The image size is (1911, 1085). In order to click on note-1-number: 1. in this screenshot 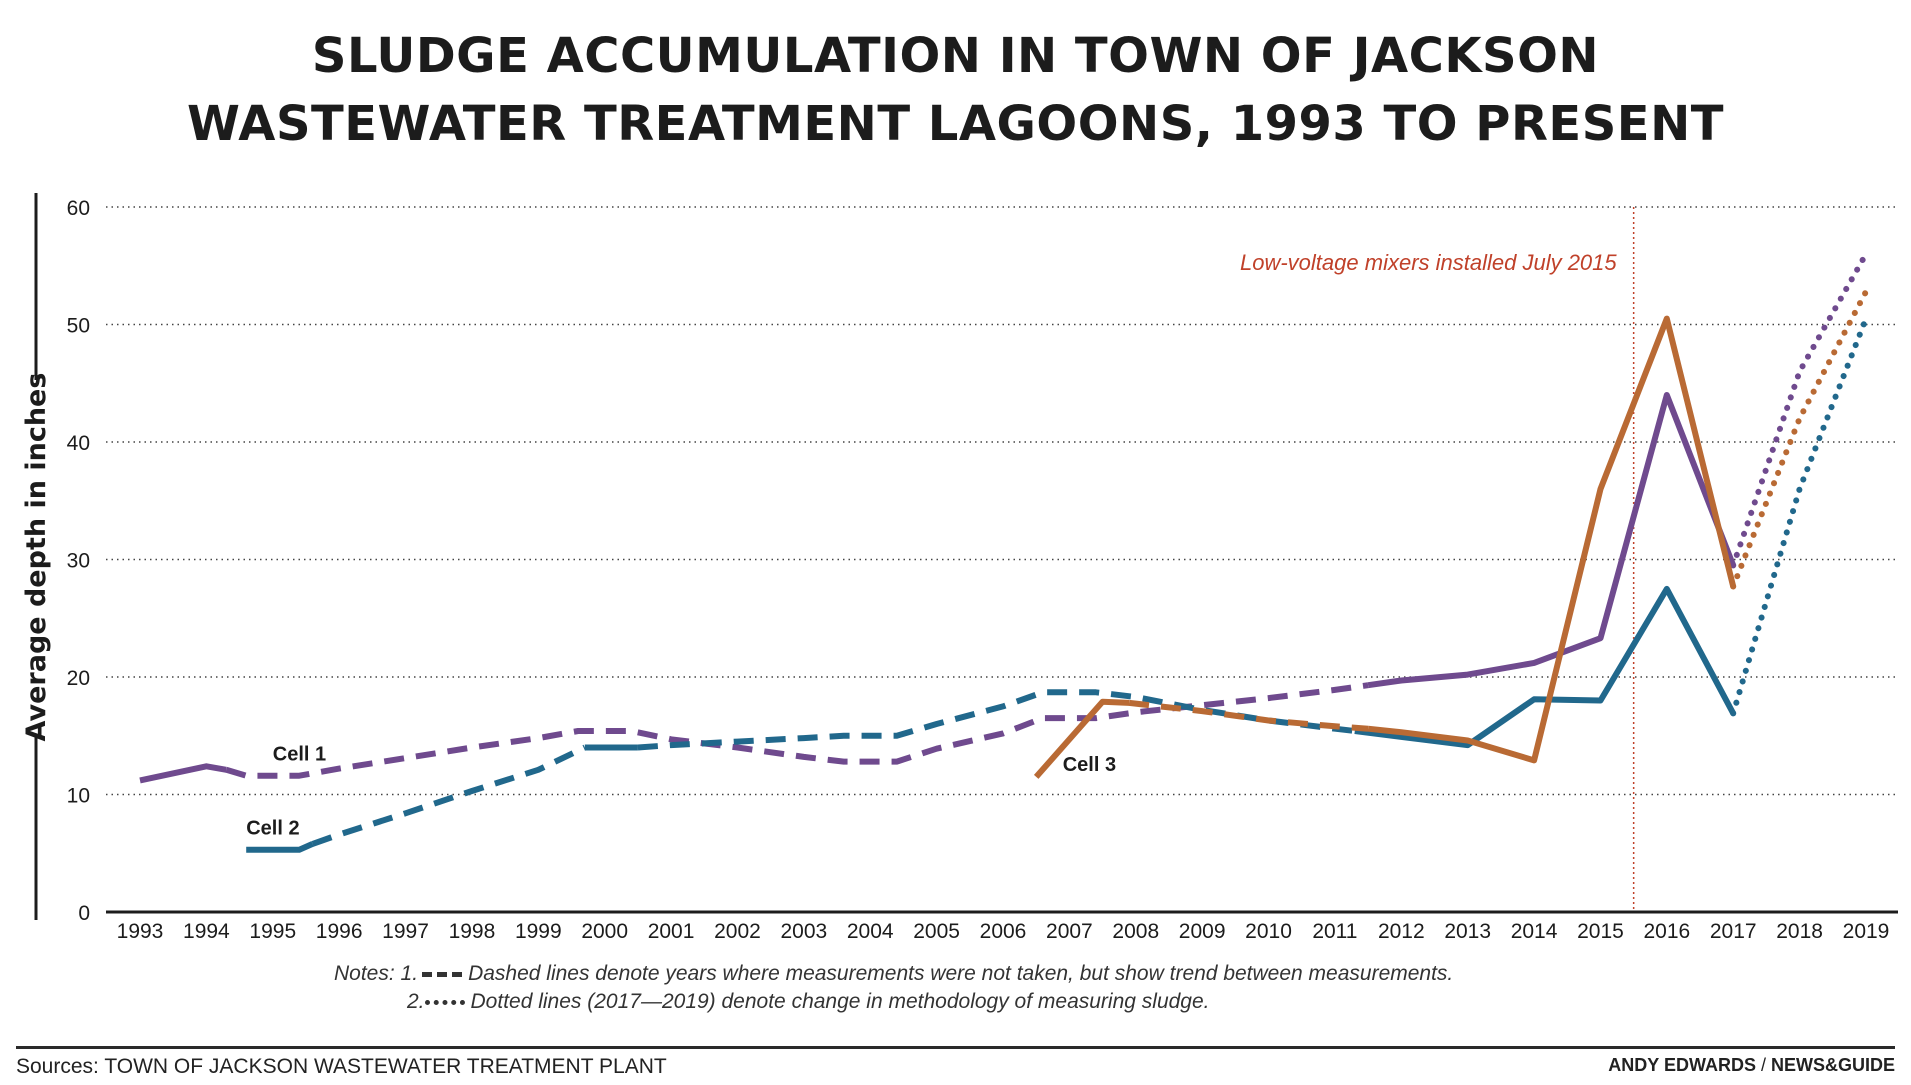, I will do `click(409, 973)`.